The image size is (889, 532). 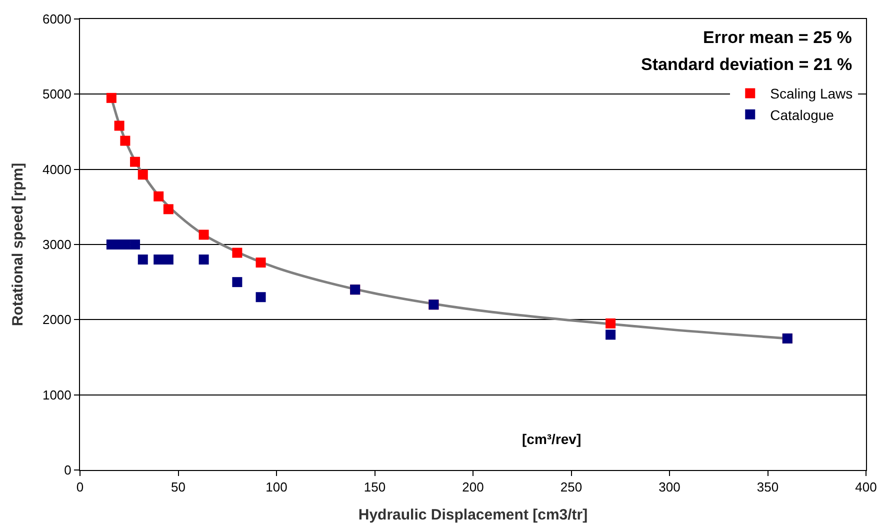 What do you see at coordinates (473, 487) in the screenshot?
I see `x-tick-label: 200` at bounding box center [473, 487].